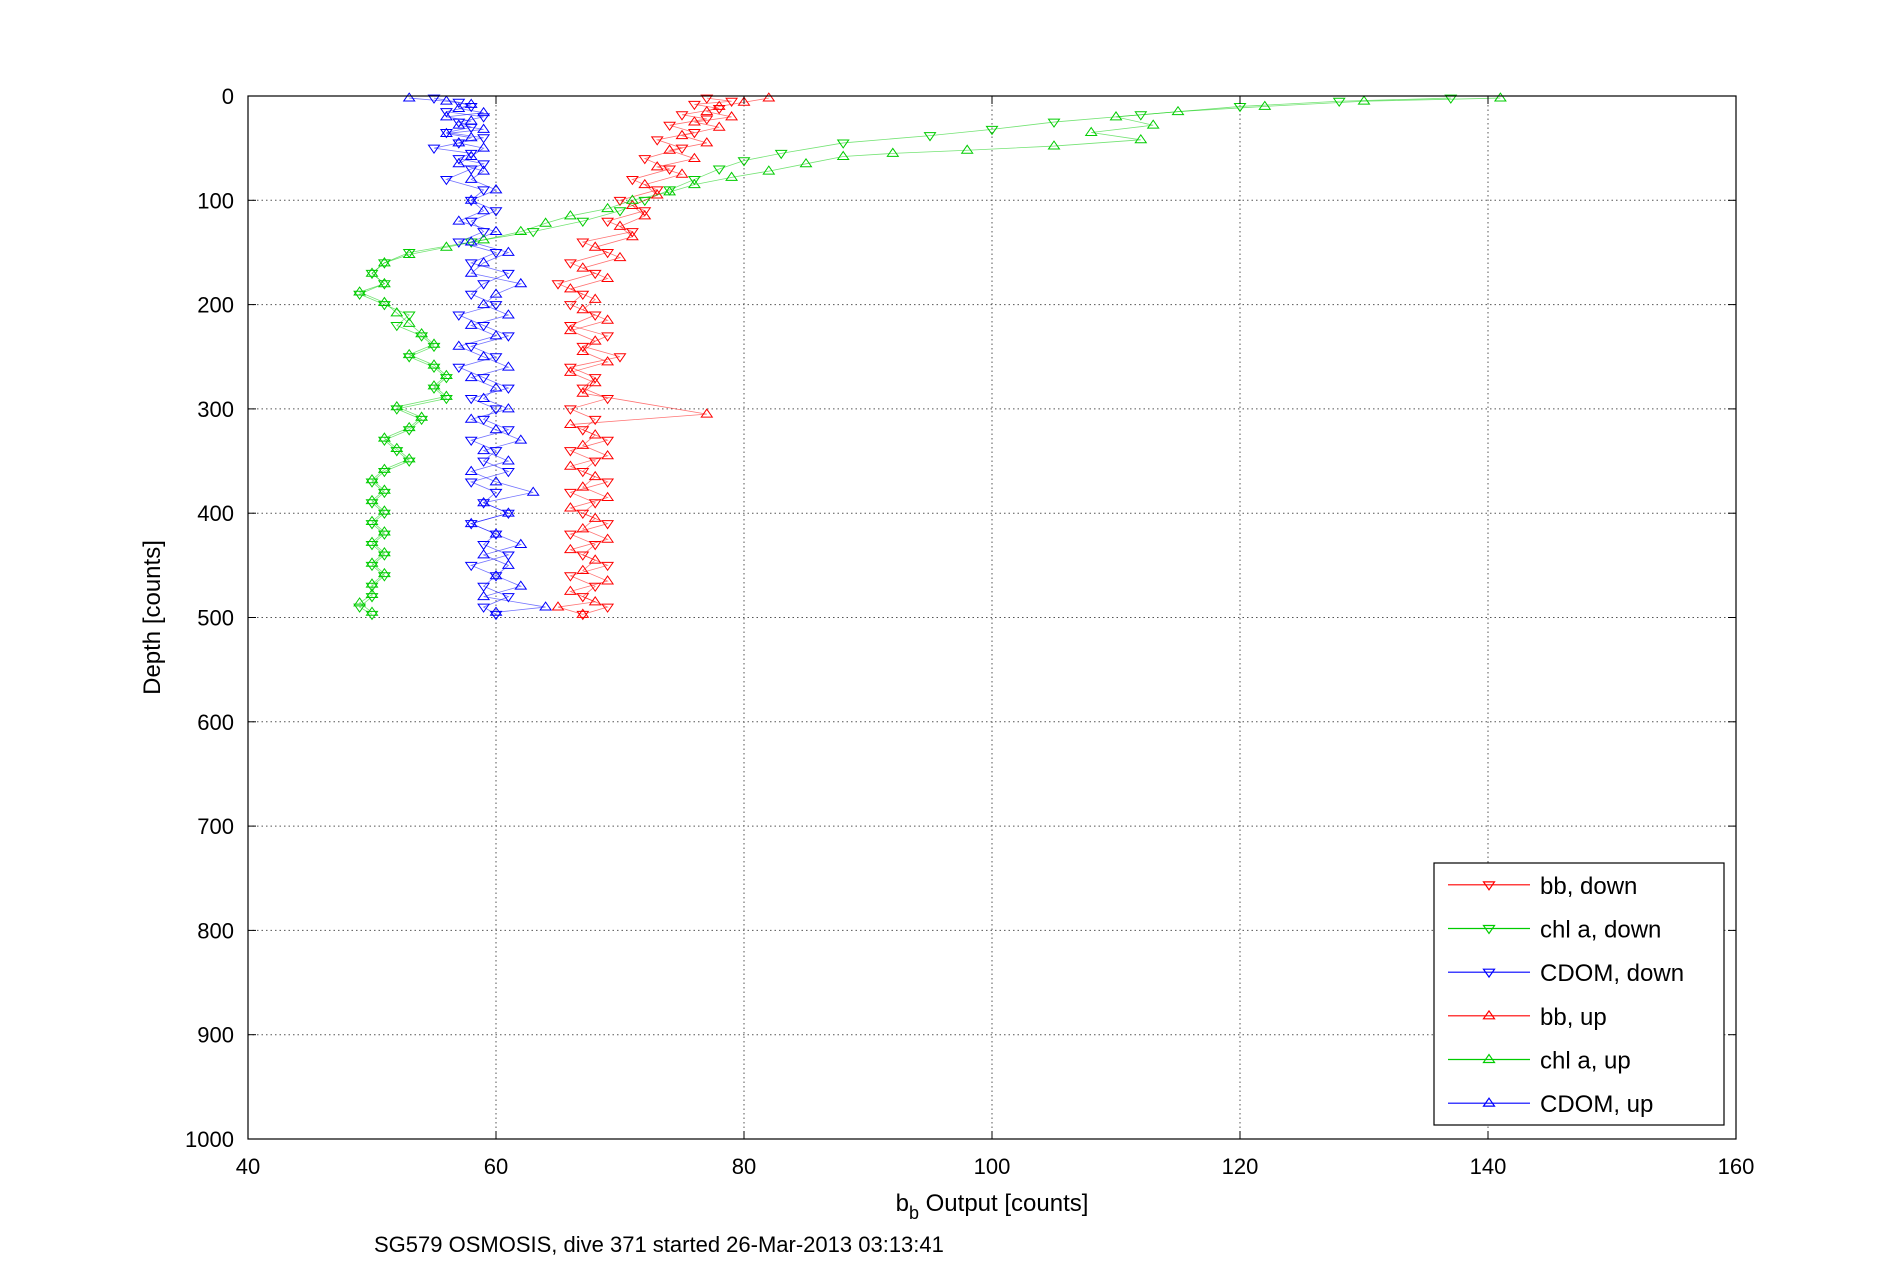  I want to click on x-tick-label: 40, so click(248, 1166).